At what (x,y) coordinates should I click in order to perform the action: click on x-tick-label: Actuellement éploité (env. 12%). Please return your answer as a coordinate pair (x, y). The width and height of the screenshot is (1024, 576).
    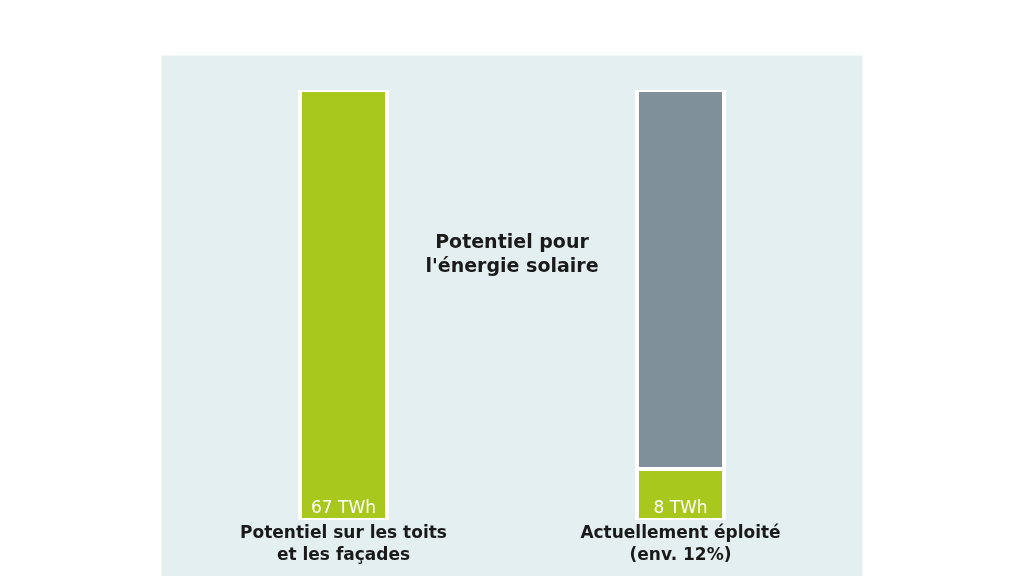
    Looking at the image, I should click on (680, 543).